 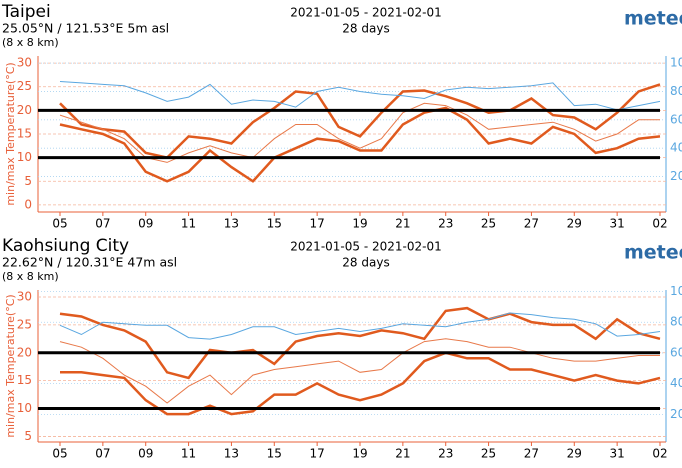 What do you see at coordinates (65, 246) in the screenshot?
I see `location-title: Kaohsiung City` at bounding box center [65, 246].